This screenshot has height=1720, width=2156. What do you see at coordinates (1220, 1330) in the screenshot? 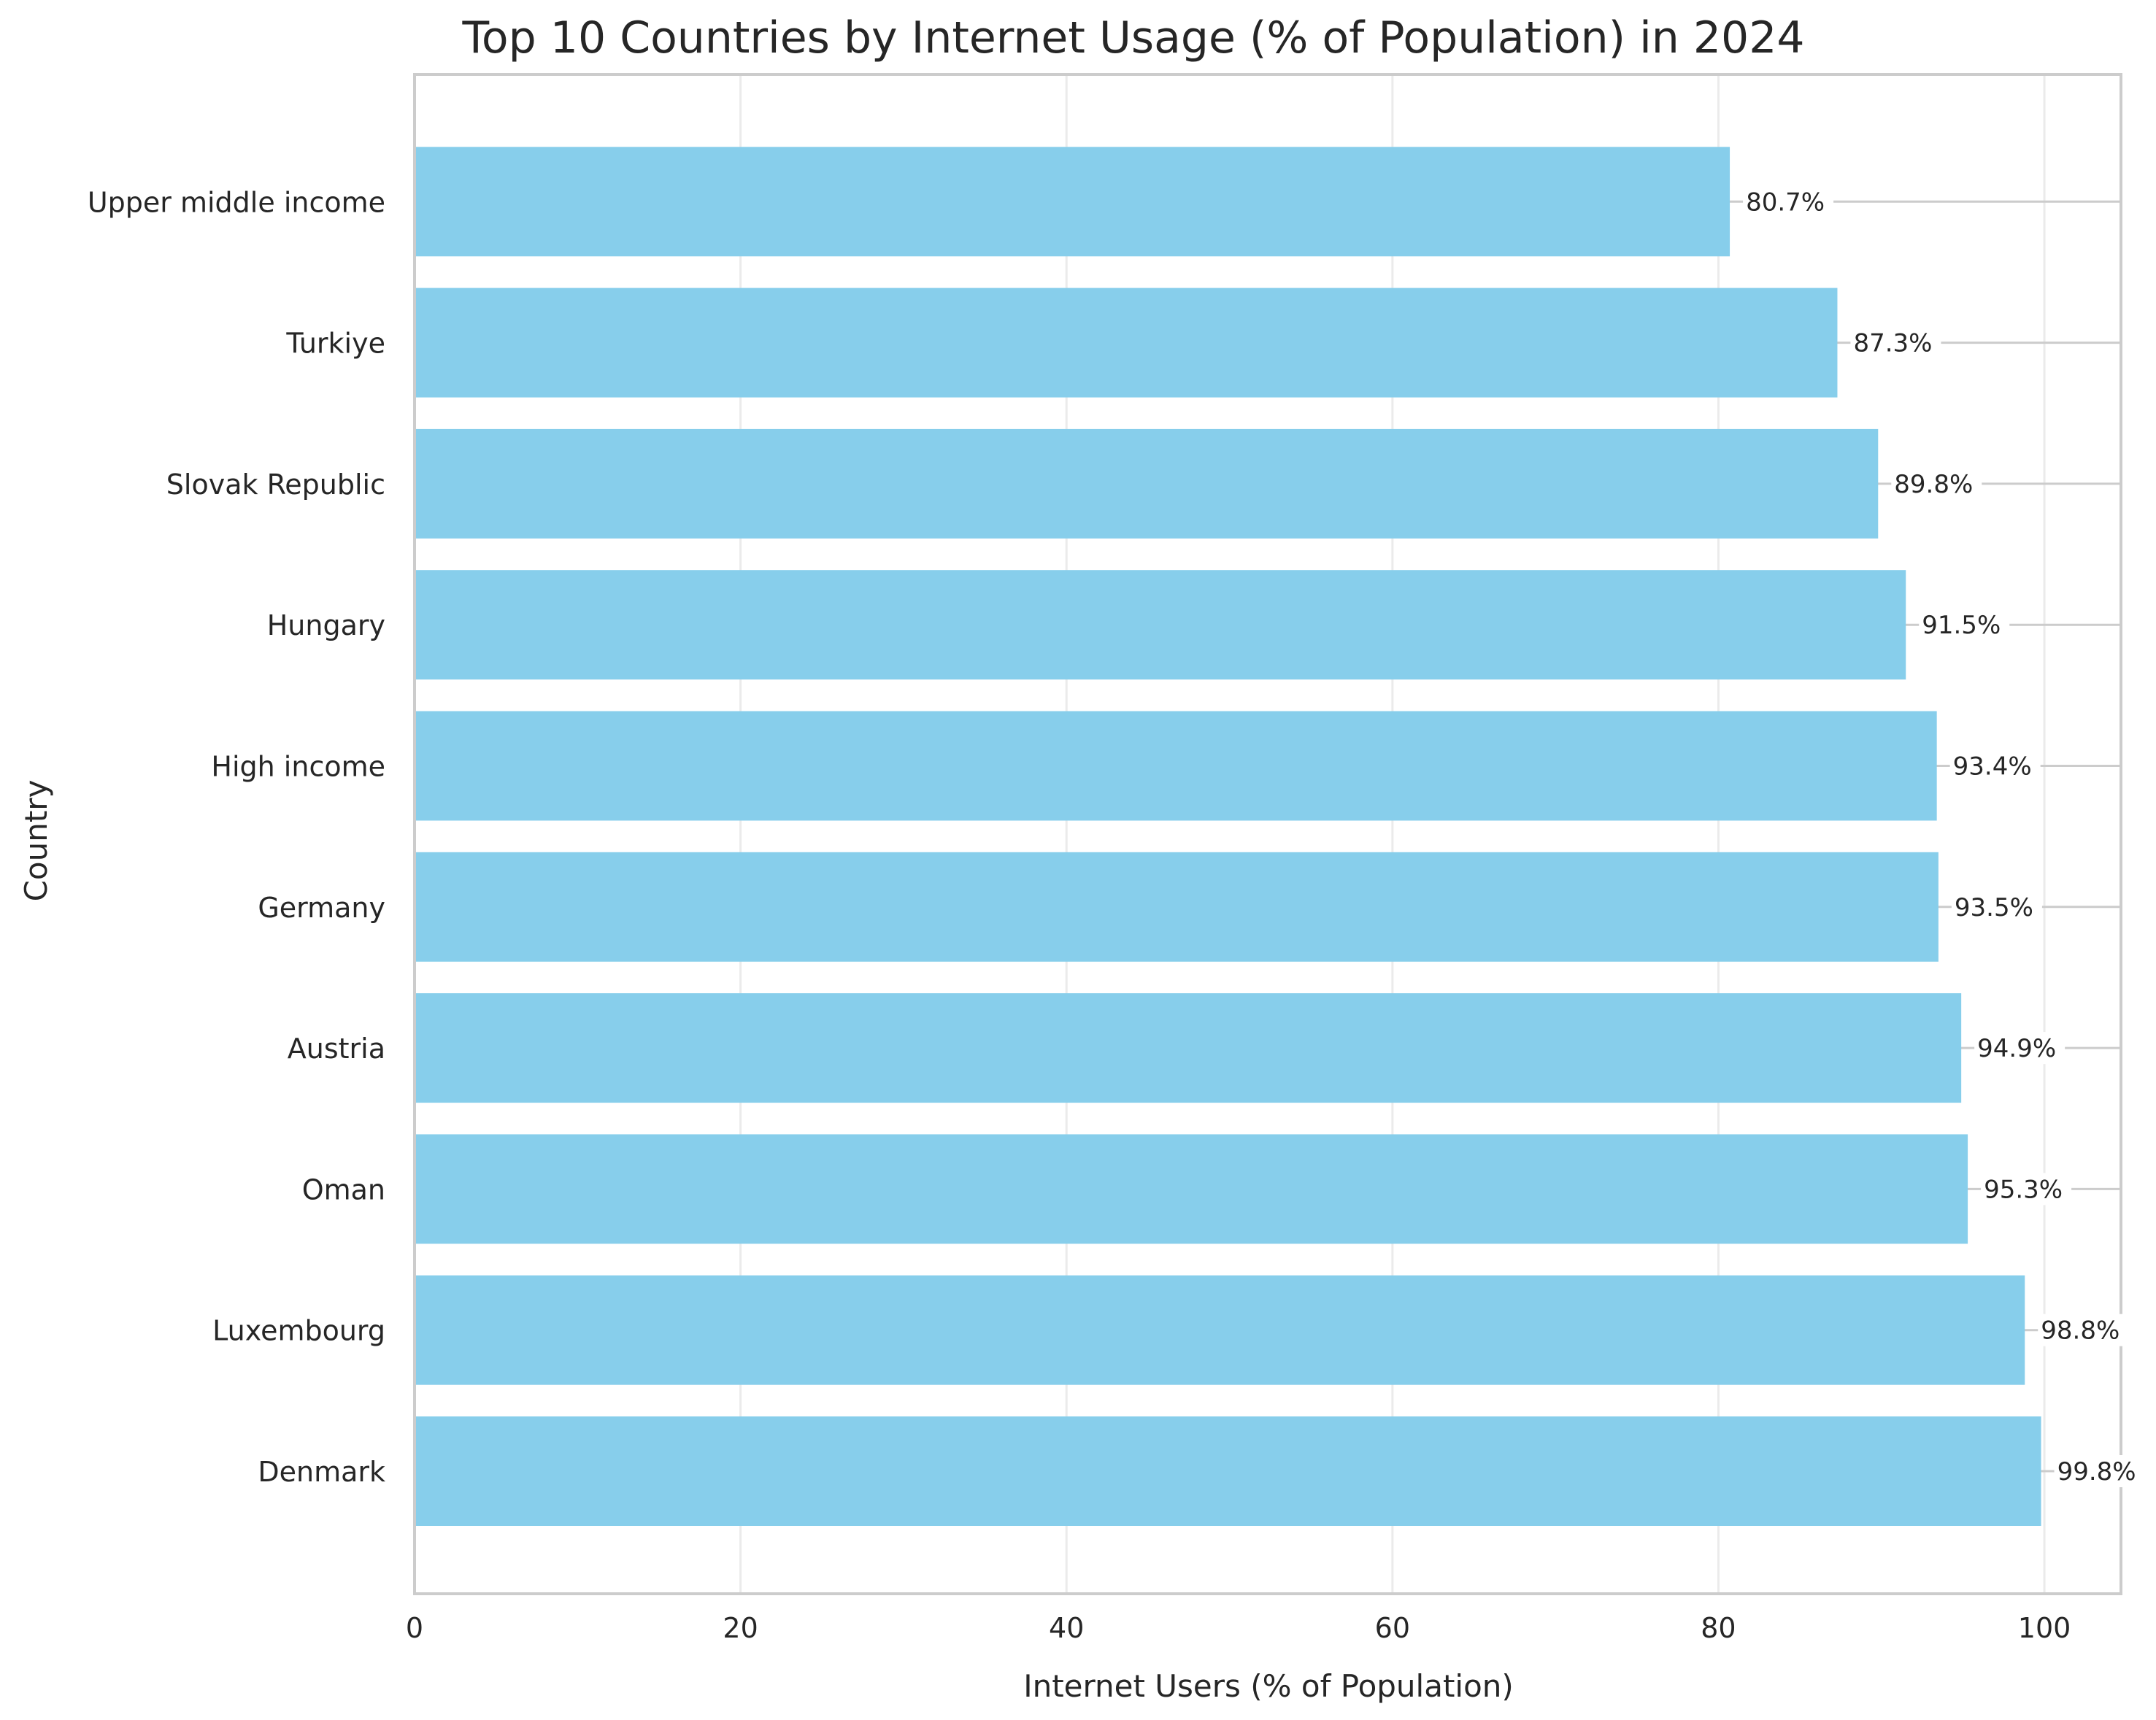
I see `bar-luxembourg` at bounding box center [1220, 1330].